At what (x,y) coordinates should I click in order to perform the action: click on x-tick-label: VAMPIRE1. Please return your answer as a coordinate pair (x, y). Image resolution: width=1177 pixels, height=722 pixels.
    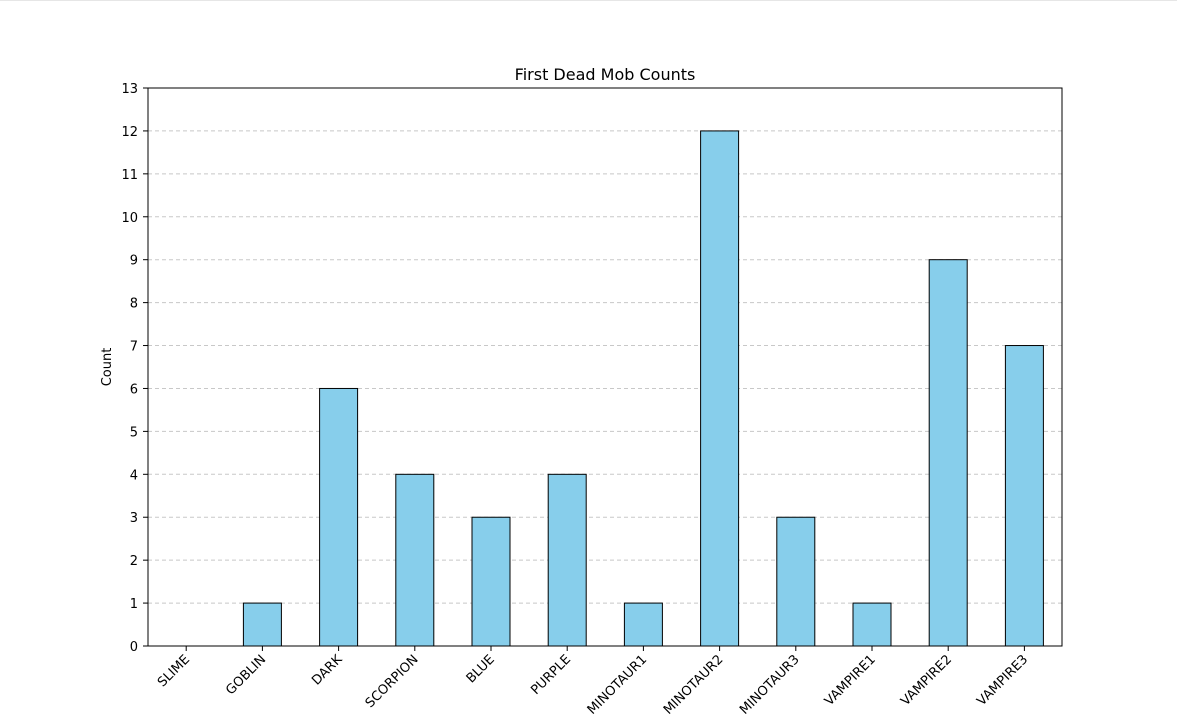
    Looking at the image, I should click on (850, 680).